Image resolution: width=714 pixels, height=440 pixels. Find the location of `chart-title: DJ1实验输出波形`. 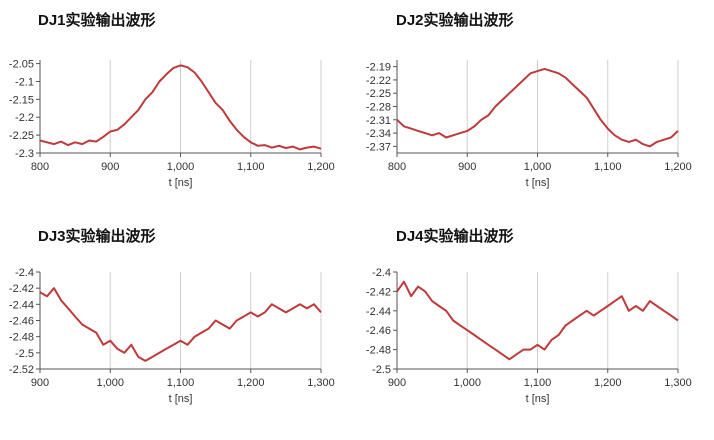

chart-title: DJ1实验输出波形 is located at coordinates (97, 20).